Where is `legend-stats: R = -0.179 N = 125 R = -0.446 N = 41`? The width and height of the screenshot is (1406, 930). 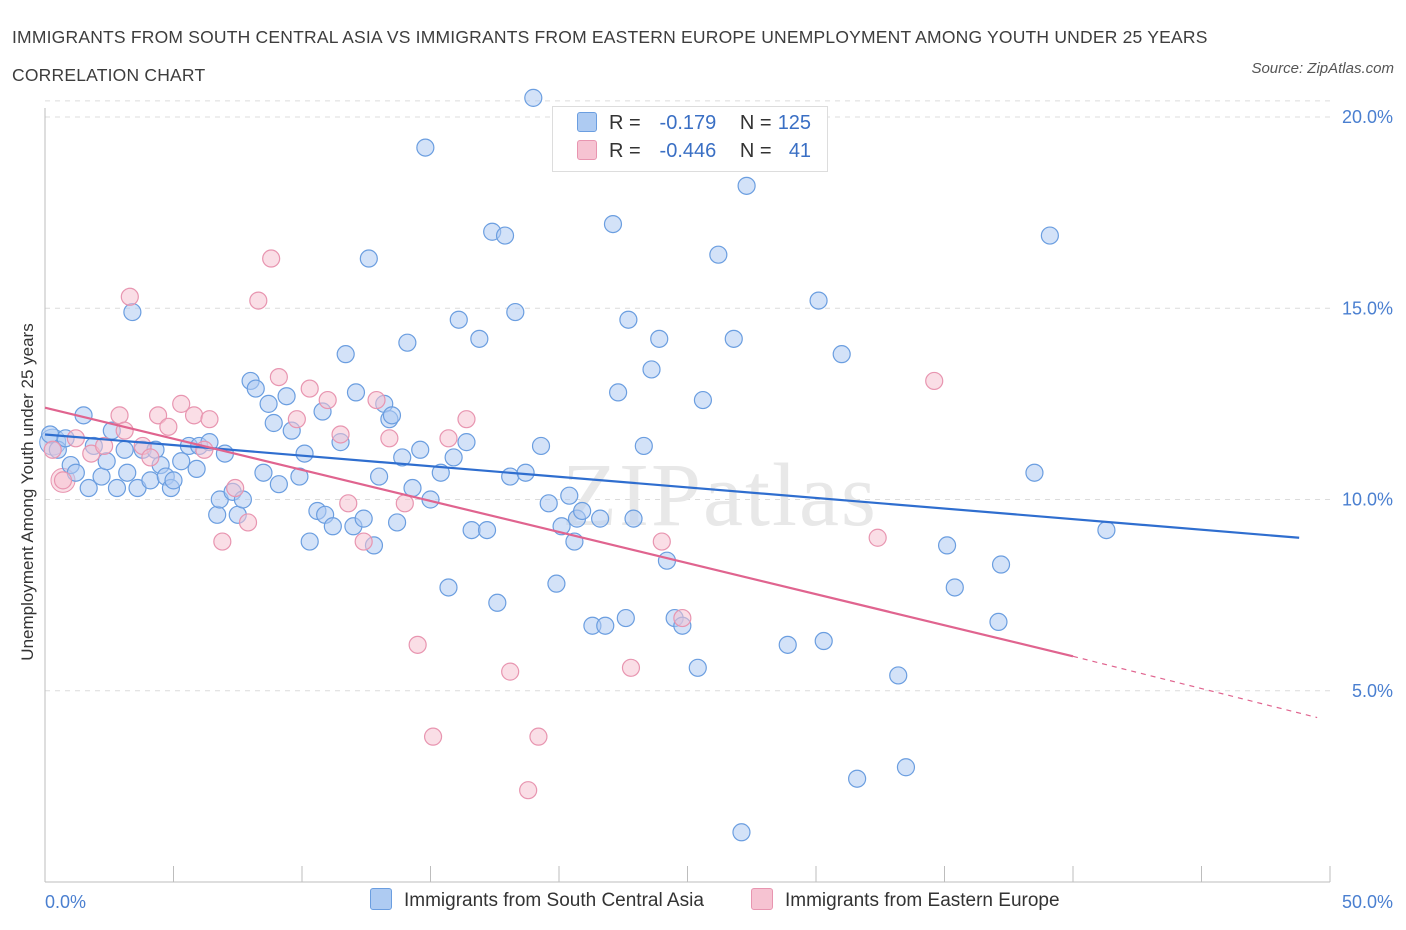 legend-stats: R = -0.179 N = 125 R = -0.446 N = 41 is located at coordinates (690, 139).